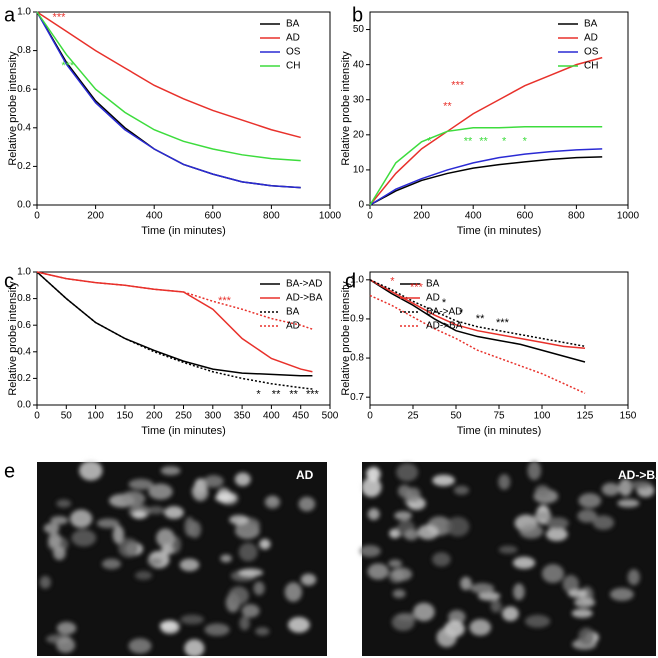 This screenshot has width=658, height=658. Describe the element at coordinates (359, 134) in the screenshot. I see `y-tick-label: 20` at that location.